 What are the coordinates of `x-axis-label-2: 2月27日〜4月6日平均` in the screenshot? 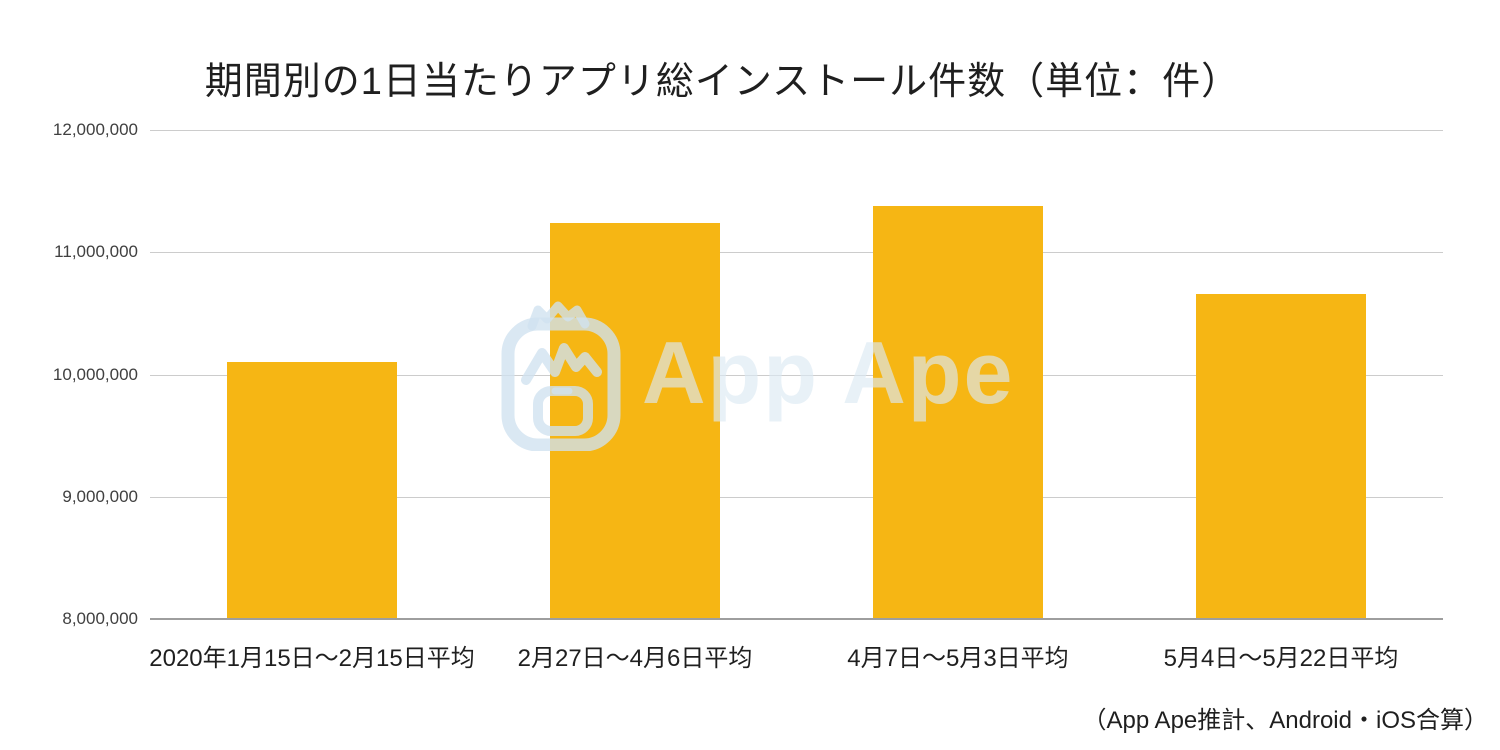 It's located at (635, 658).